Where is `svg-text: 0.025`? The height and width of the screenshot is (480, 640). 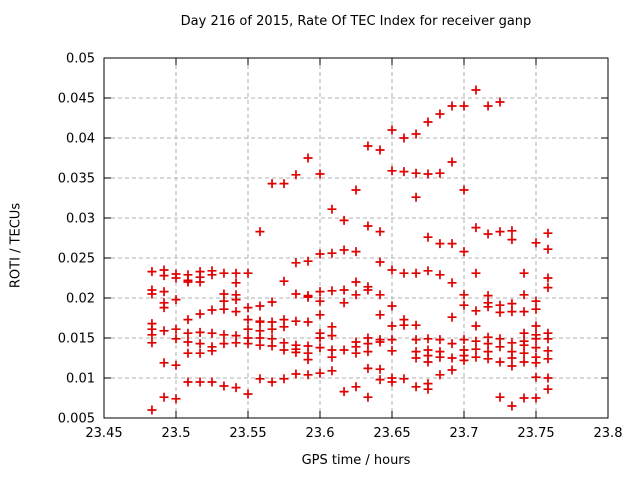 svg-text: 0.025 is located at coordinates (76, 259).